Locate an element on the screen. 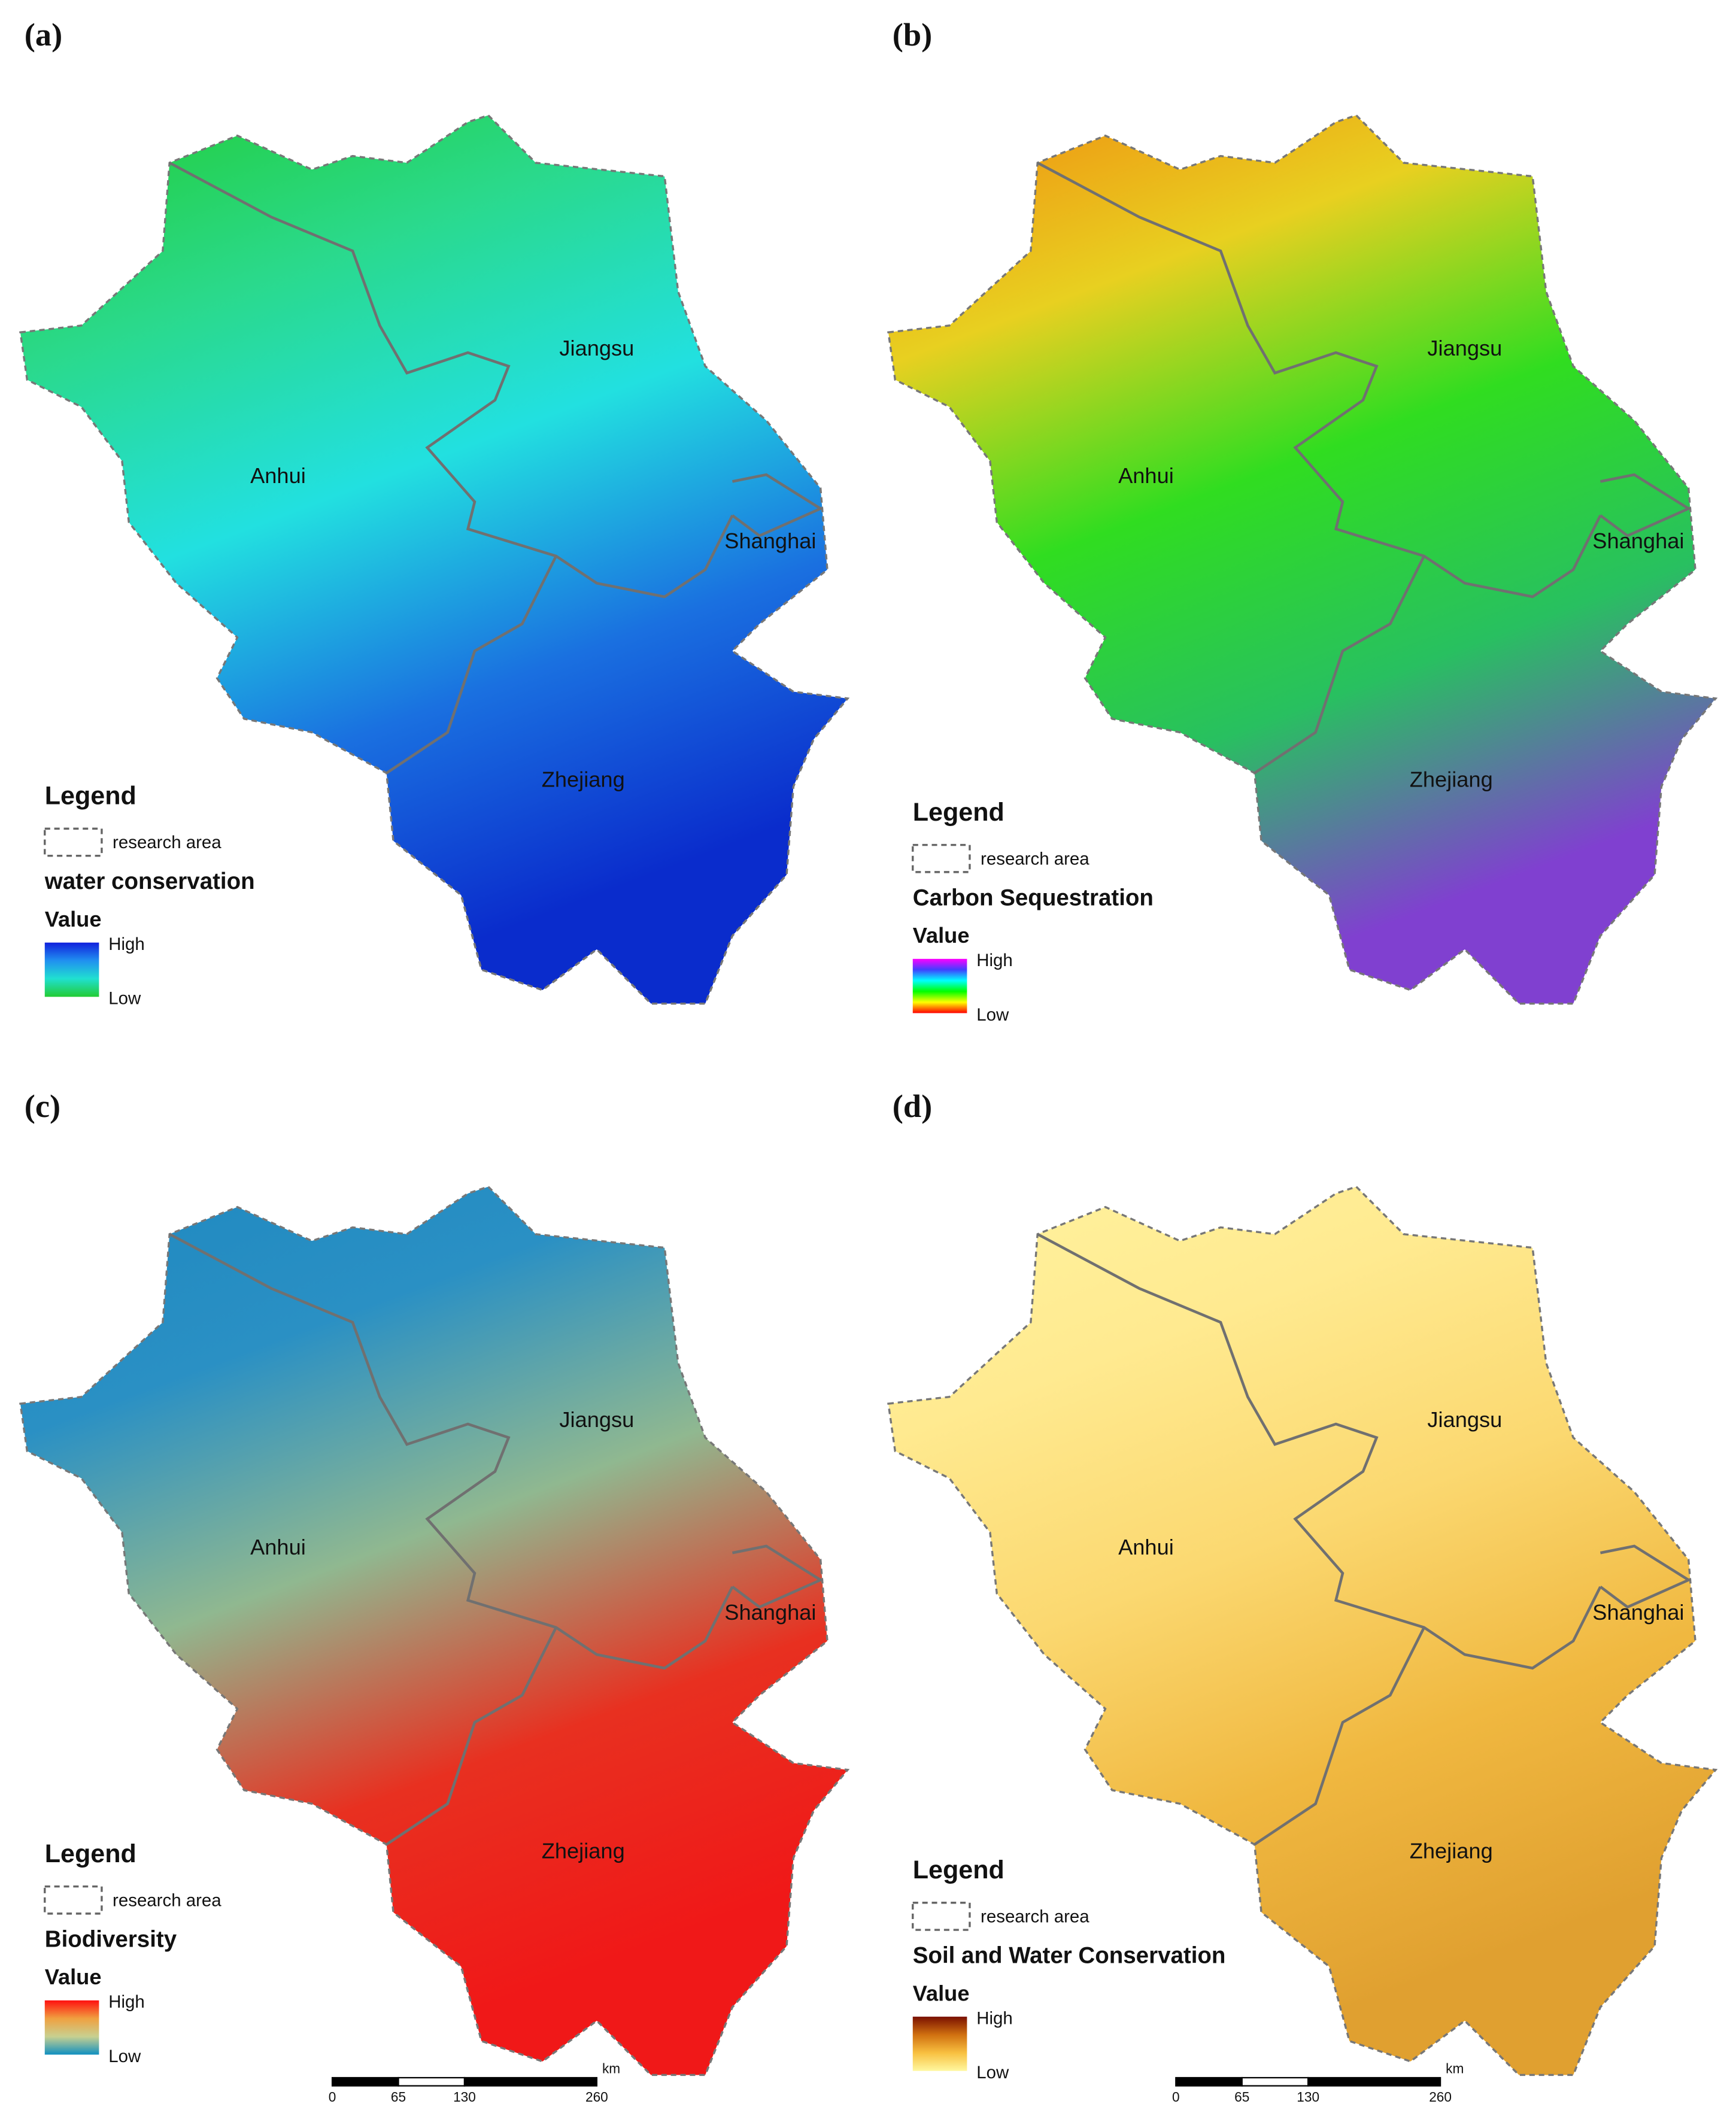 Image resolution: width=1736 pixels, height=2113 pixels. panel-label: (d) is located at coordinates (913, 1106).